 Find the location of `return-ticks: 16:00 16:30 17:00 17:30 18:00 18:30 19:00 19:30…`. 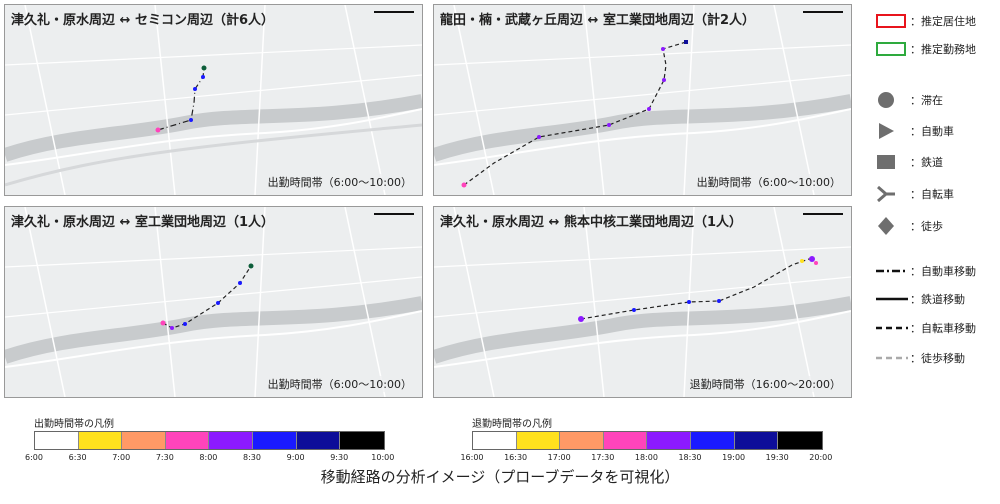

return-ticks: 16:00 16:30 17:00 17:30 18:00 18:30 19:00 19:30… is located at coordinates (646, 459).